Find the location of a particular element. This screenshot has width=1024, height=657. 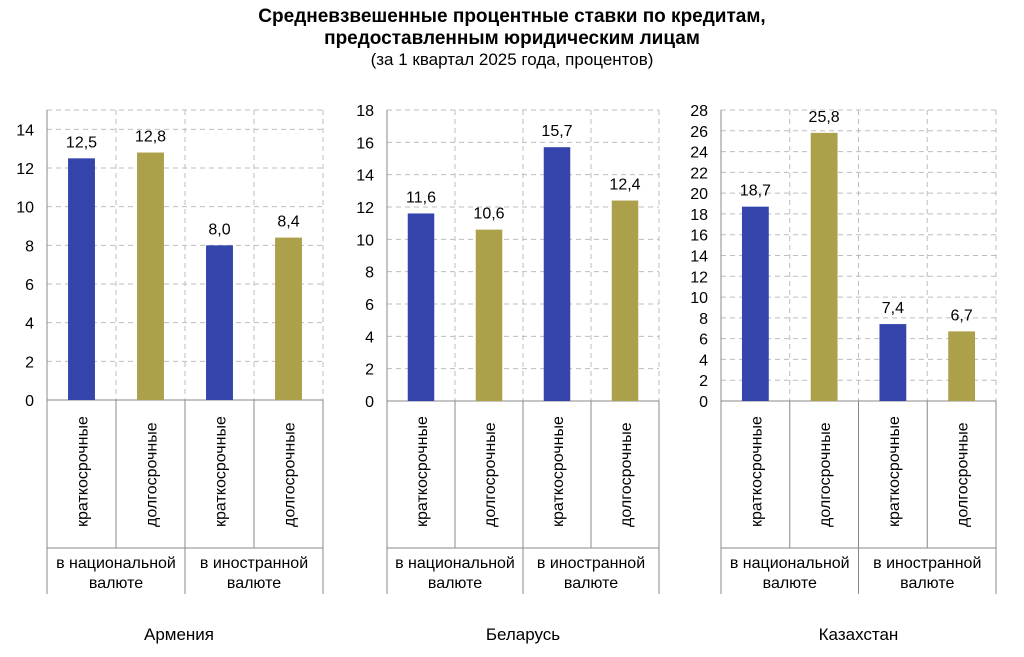

chart-2-data-label: 15,7 is located at coordinates (556, 131).